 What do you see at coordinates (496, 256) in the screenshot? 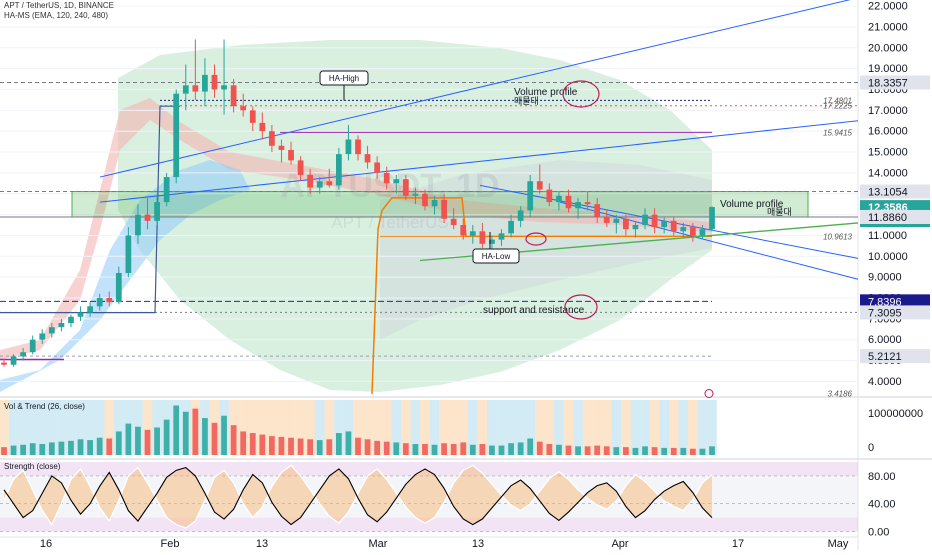
I see `ha-low-callout` at bounding box center [496, 256].